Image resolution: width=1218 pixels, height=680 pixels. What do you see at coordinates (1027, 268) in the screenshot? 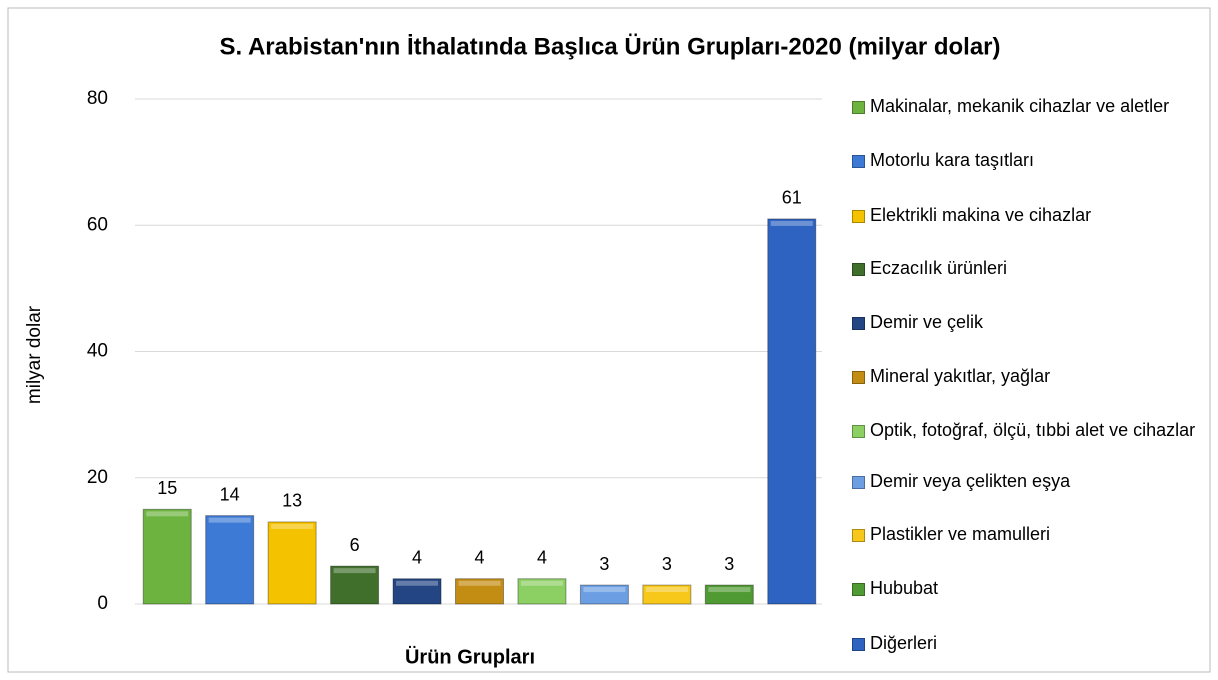
I see `legend-entry: Eczacılık ürünleri` at bounding box center [1027, 268].